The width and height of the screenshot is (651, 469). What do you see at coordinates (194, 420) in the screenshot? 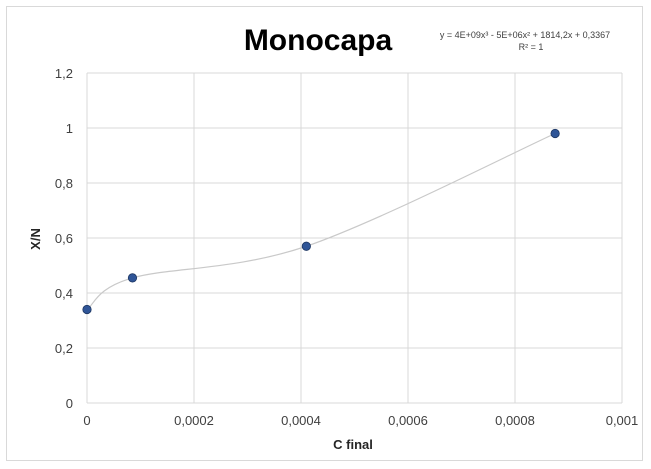
I see `x-tick-label: 0,0002` at bounding box center [194, 420].